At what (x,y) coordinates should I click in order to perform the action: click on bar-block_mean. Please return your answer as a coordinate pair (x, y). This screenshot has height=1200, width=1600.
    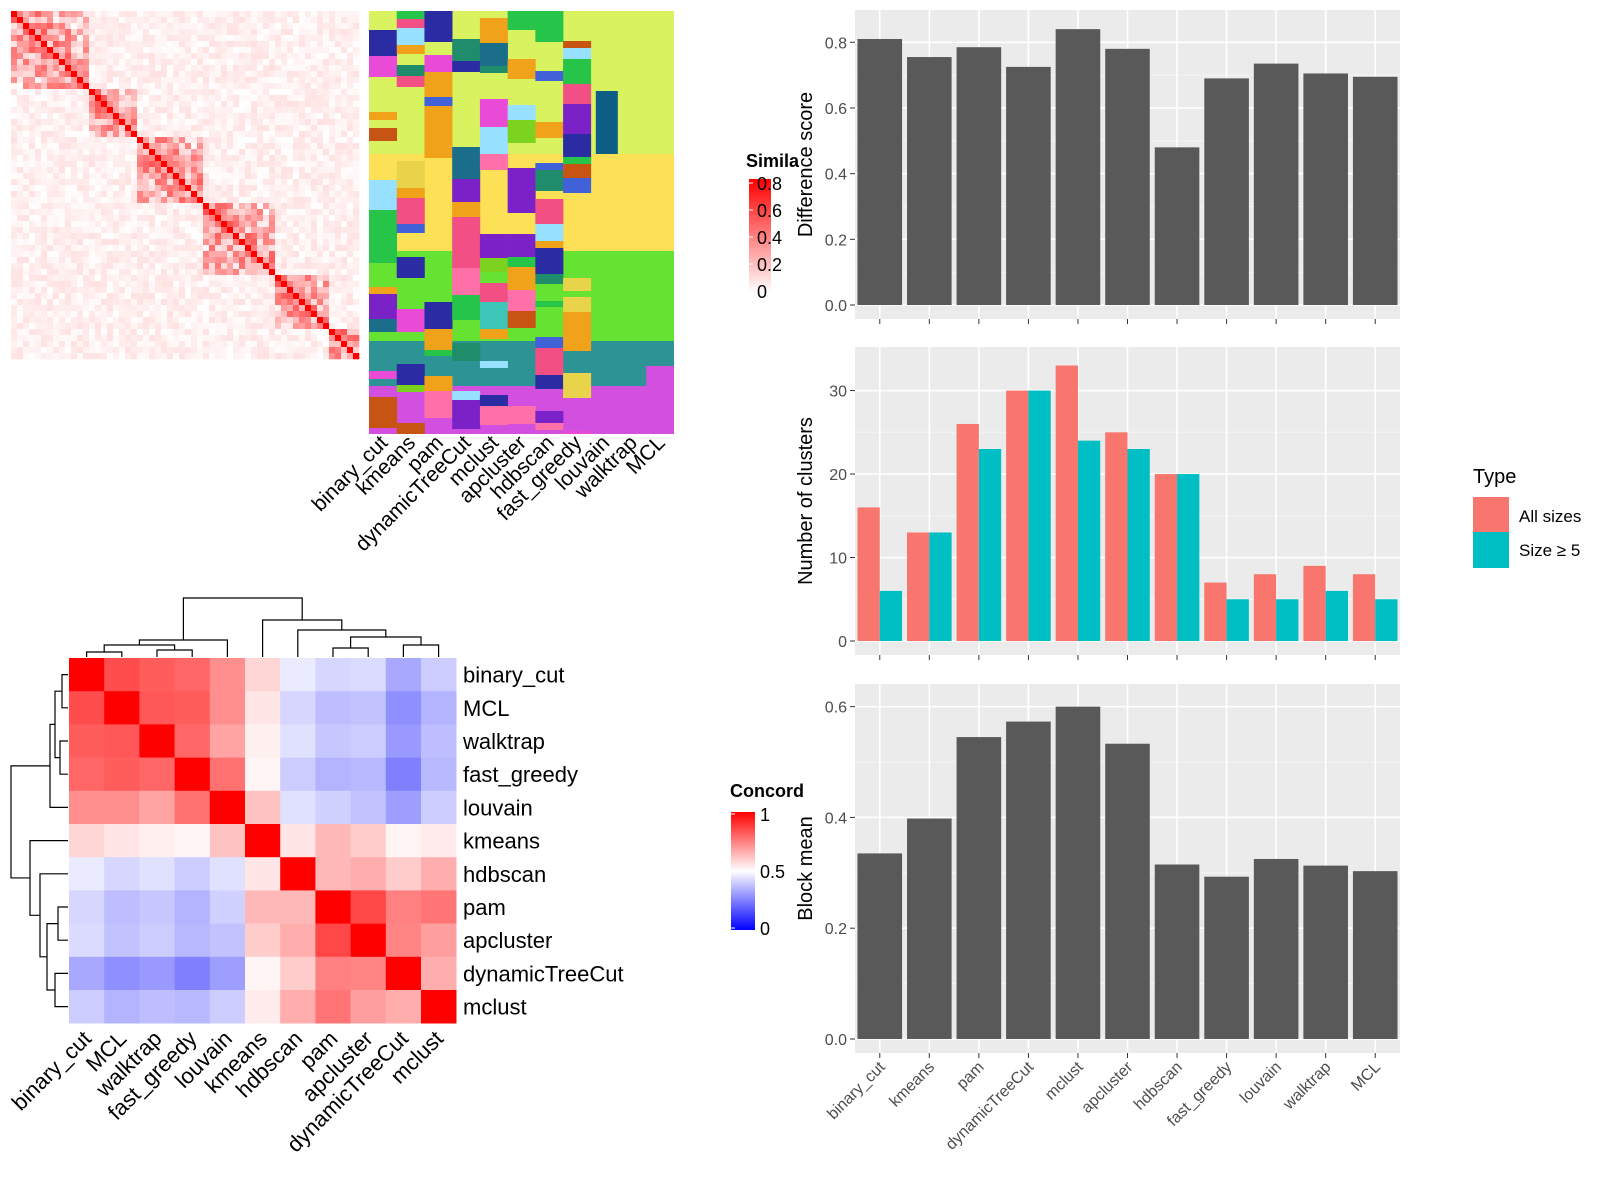
    Looking at the image, I should click on (1078, 872).